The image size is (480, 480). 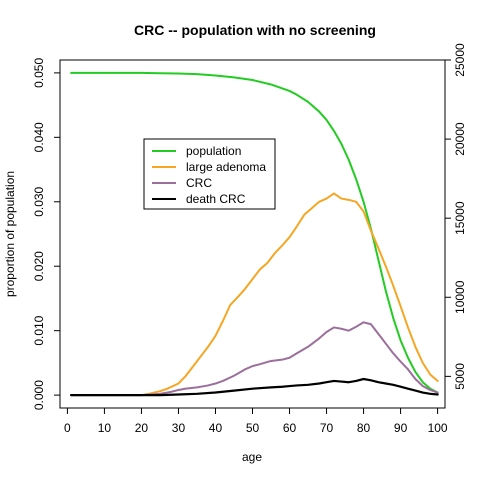 I want to click on legend-box, so click(x=209, y=174).